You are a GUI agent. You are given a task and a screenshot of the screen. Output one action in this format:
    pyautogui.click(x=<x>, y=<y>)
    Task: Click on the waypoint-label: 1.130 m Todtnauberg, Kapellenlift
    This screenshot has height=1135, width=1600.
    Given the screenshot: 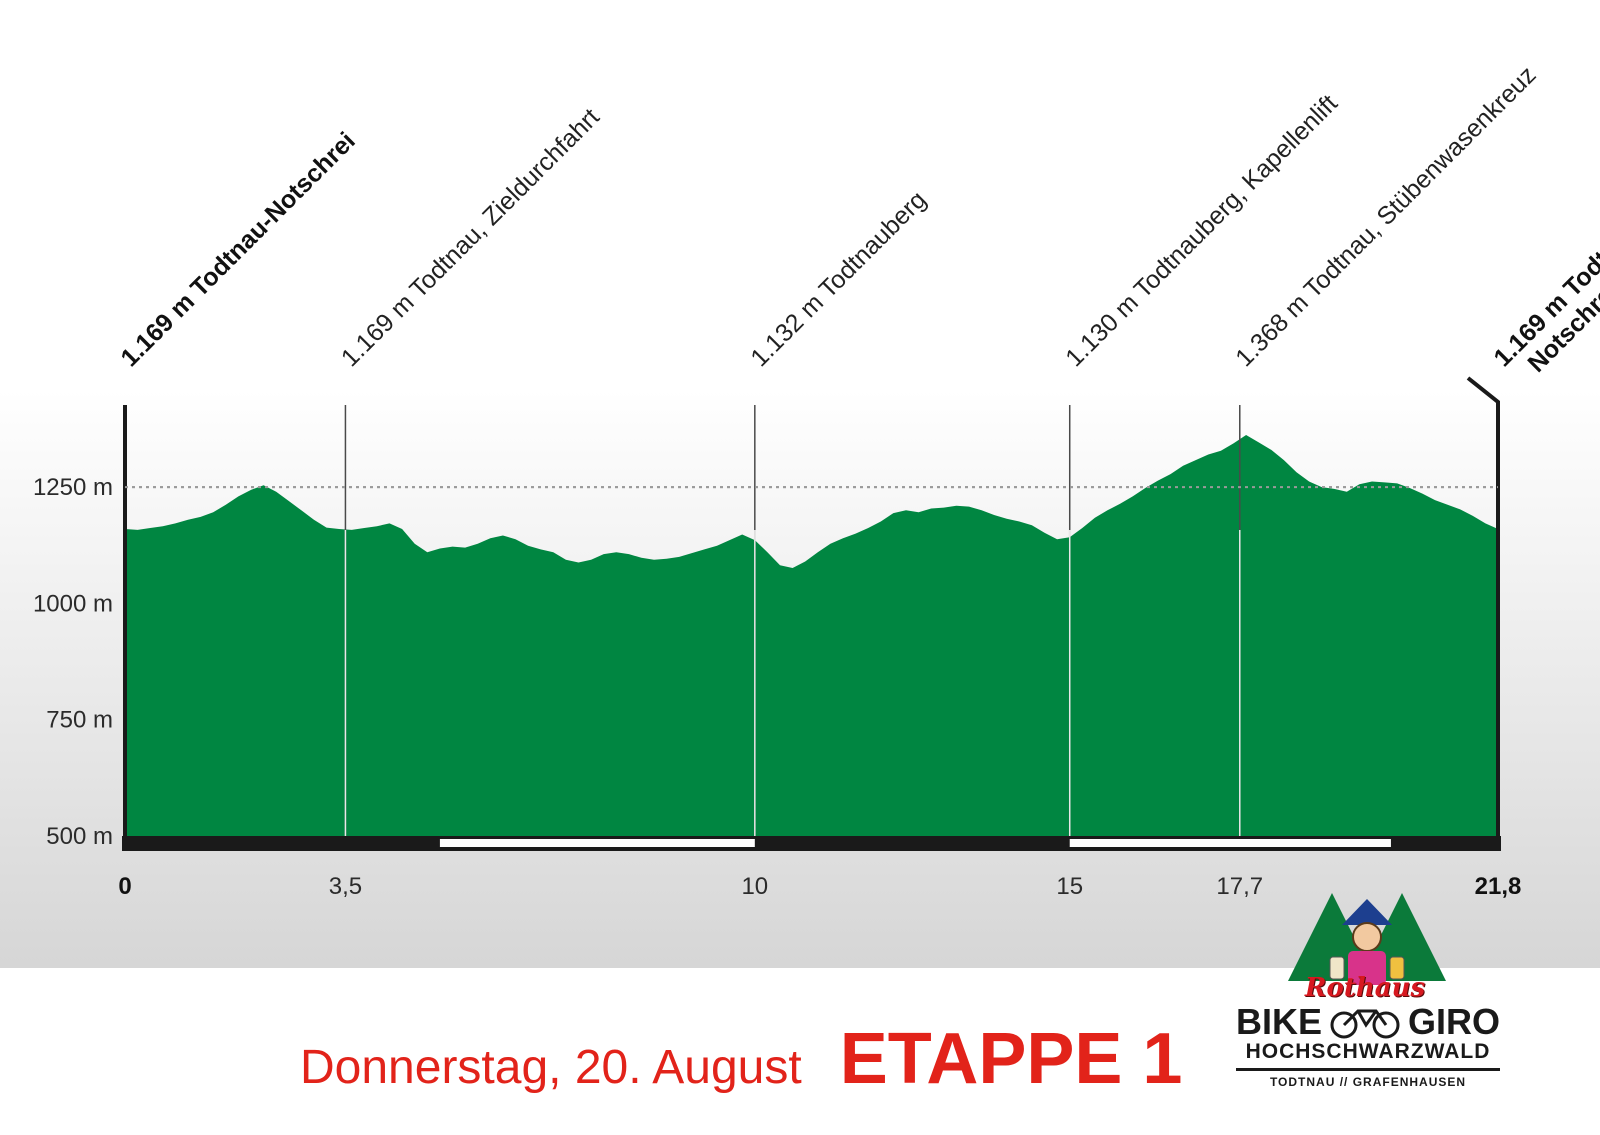 What is the action you would take?
    pyautogui.click(x=1201, y=230)
    